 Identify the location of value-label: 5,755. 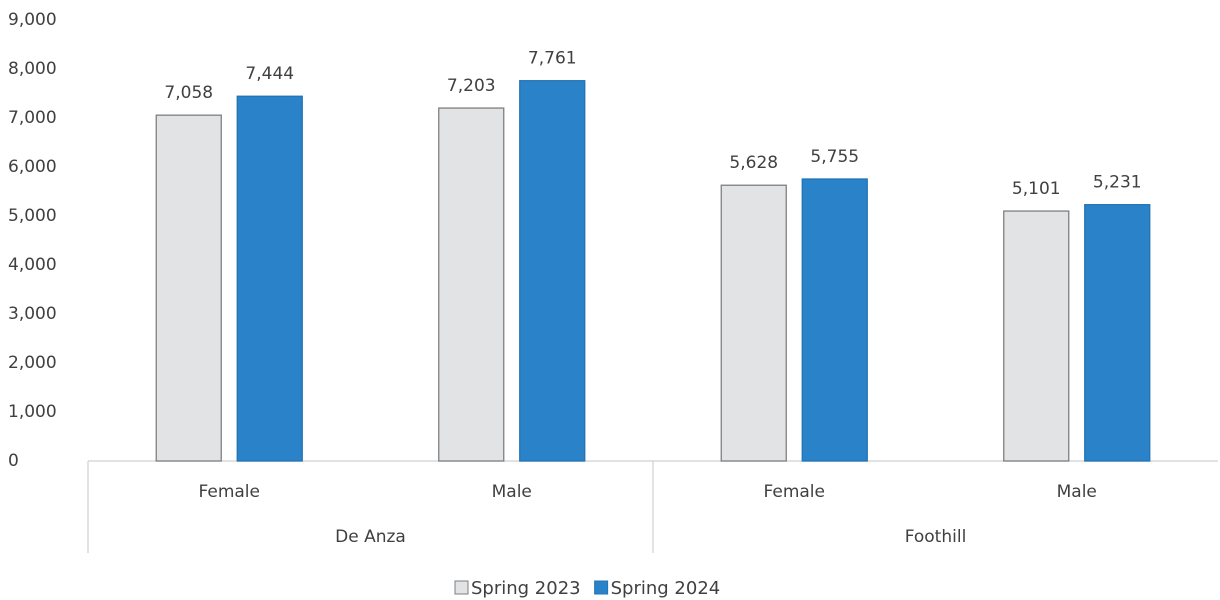
(834, 157).